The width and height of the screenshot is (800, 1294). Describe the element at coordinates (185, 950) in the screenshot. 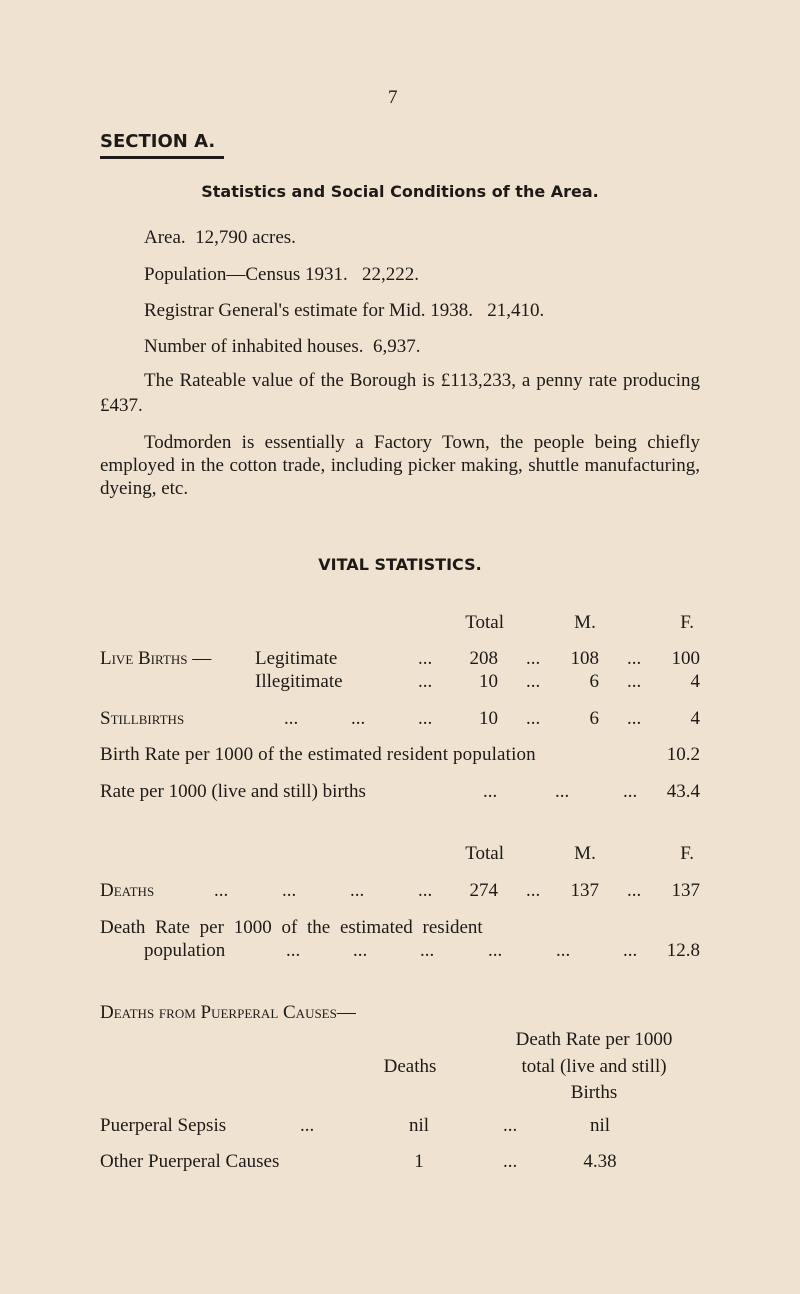

I see `death-rate-label-line2: population` at that location.